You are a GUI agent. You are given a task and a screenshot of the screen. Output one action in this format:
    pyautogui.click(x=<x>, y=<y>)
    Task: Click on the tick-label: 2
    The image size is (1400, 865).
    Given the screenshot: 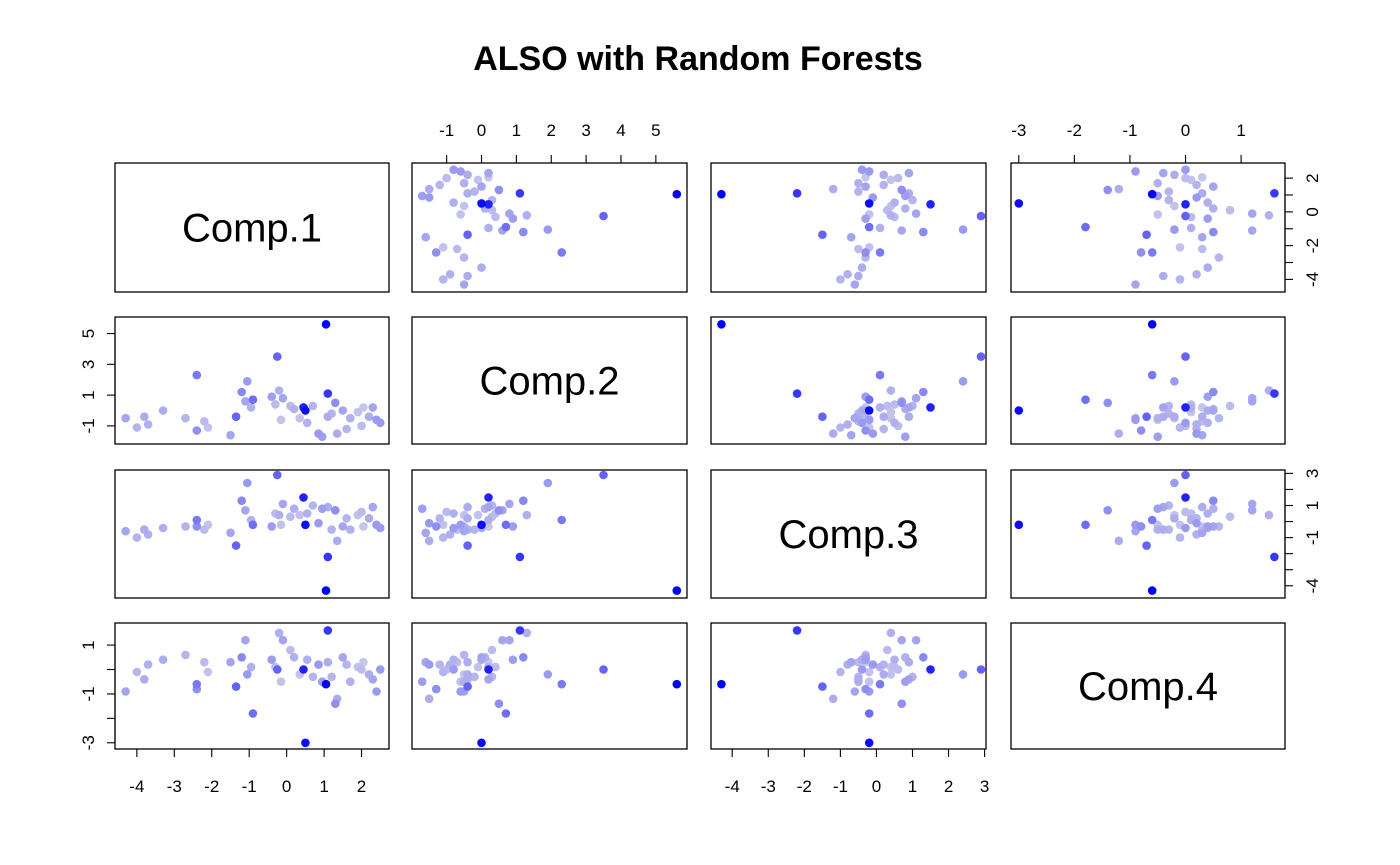 What is the action you would take?
    pyautogui.click(x=1312, y=177)
    